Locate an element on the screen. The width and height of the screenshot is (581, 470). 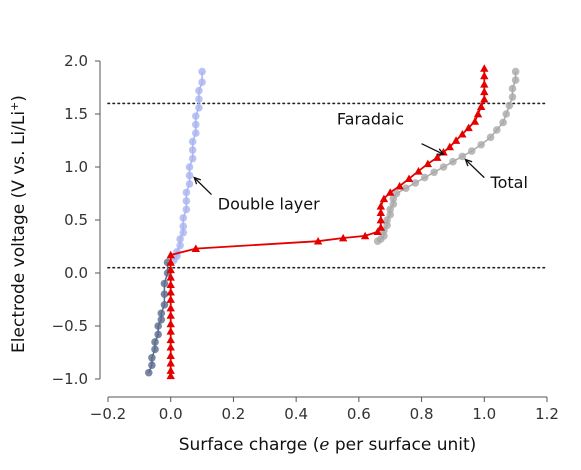
y-axis-title-part-1: Electrode voltage (V vs. Li/Li is located at coordinates (19, 232).